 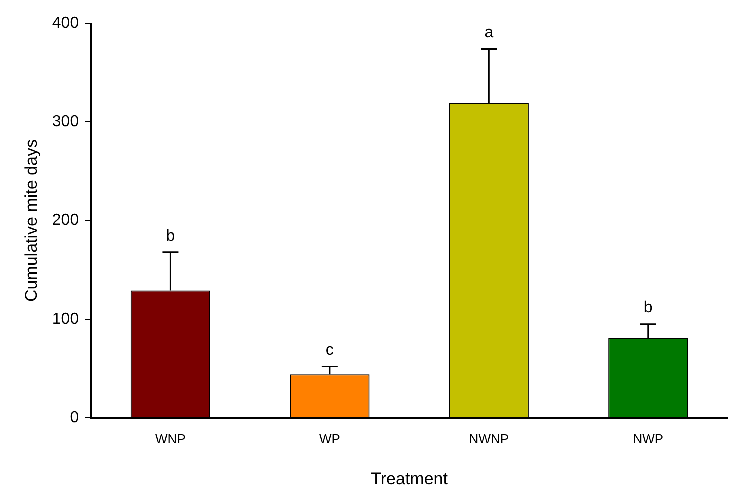 What do you see at coordinates (329, 438) in the screenshot?
I see `x-tick-label: WP` at bounding box center [329, 438].